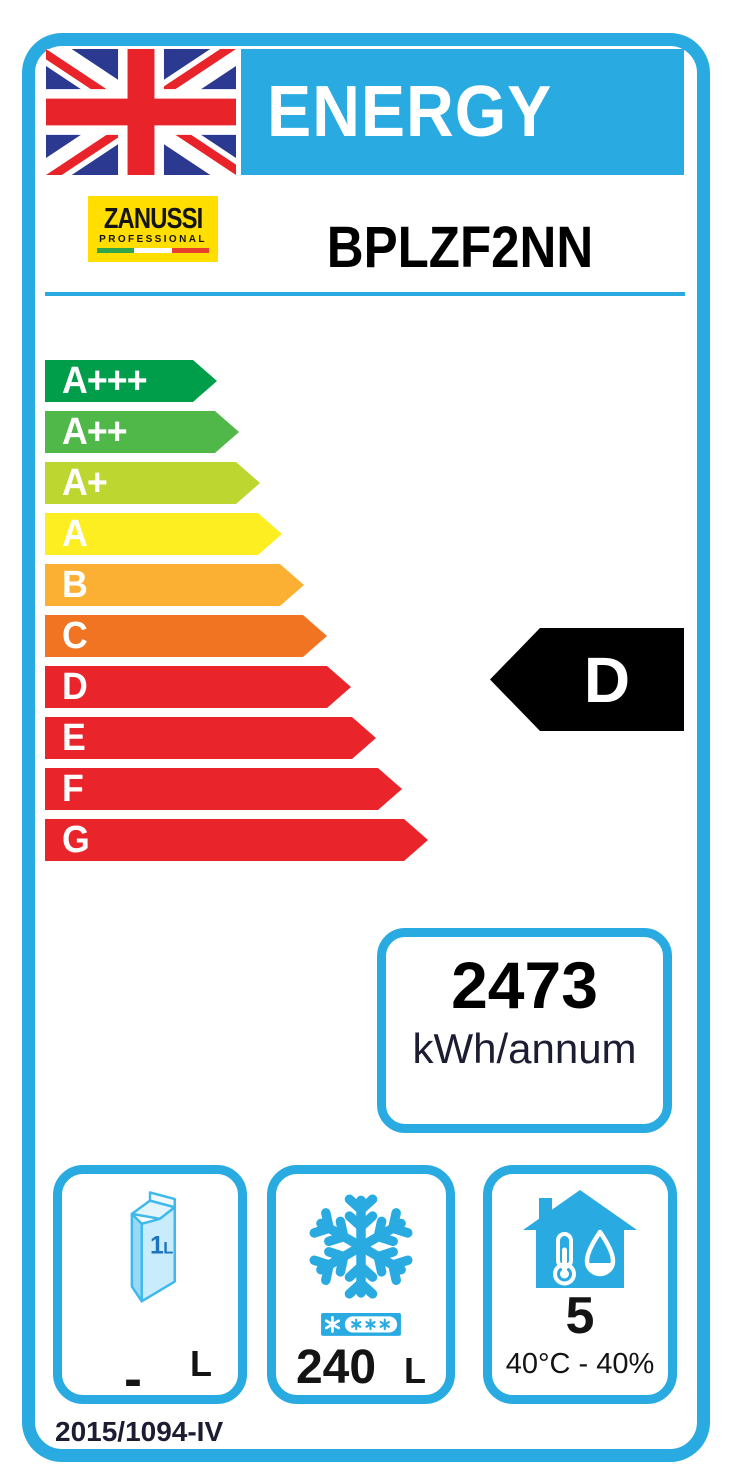 The height and width of the screenshot is (1480, 730). What do you see at coordinates (163, 534) in the screenshot?
I see `efficiency-arrow-A: A` at bounding box center [163, 534].